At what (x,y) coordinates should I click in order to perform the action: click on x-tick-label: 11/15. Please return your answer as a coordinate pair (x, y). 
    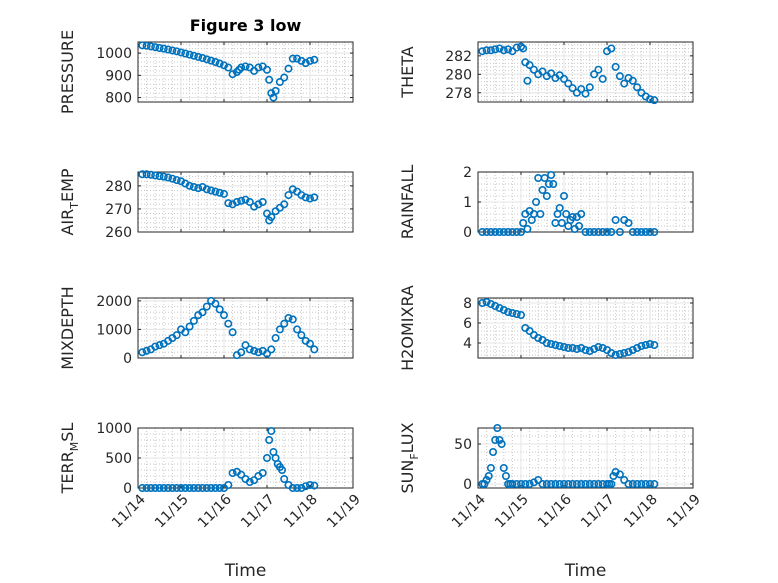
    Looking at the image, I should click on (512, 512).